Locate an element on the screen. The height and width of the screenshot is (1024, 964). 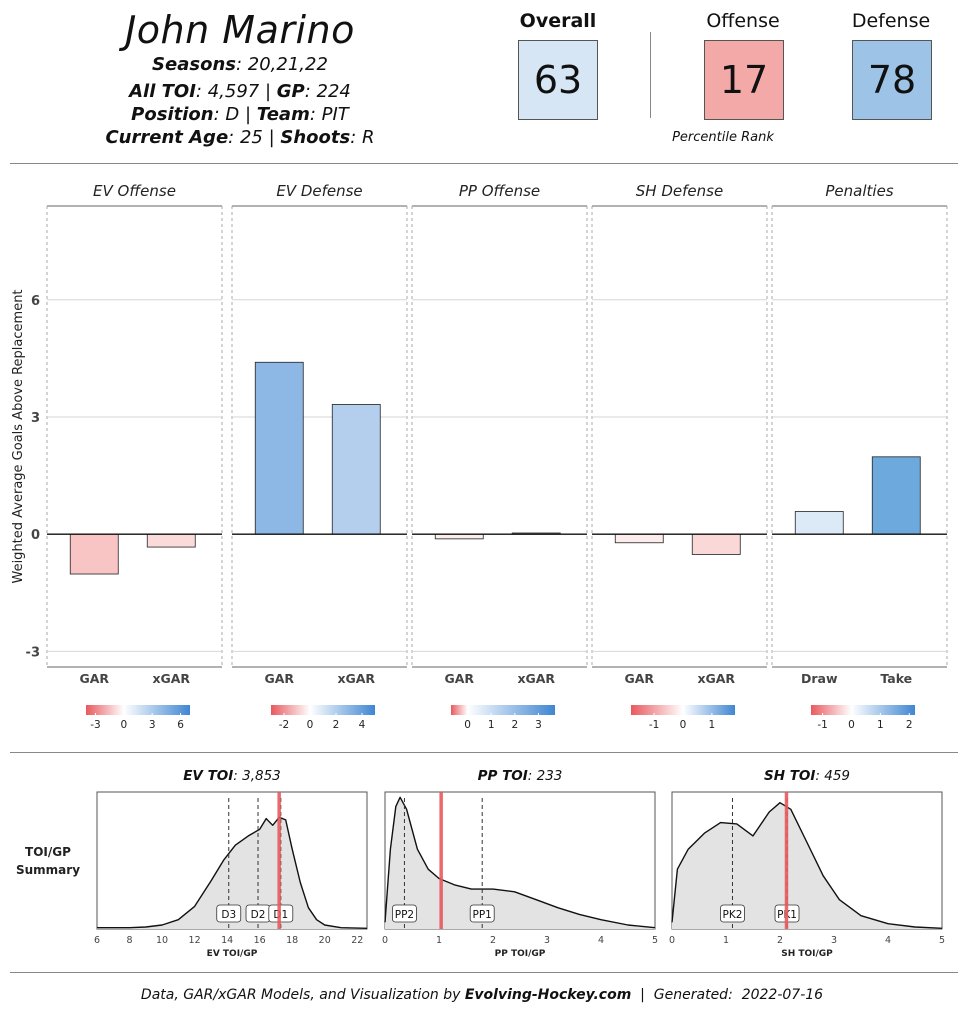
toi-line: All TOI: 4,597 | GP: 224 is located at coordinates (240, 91).